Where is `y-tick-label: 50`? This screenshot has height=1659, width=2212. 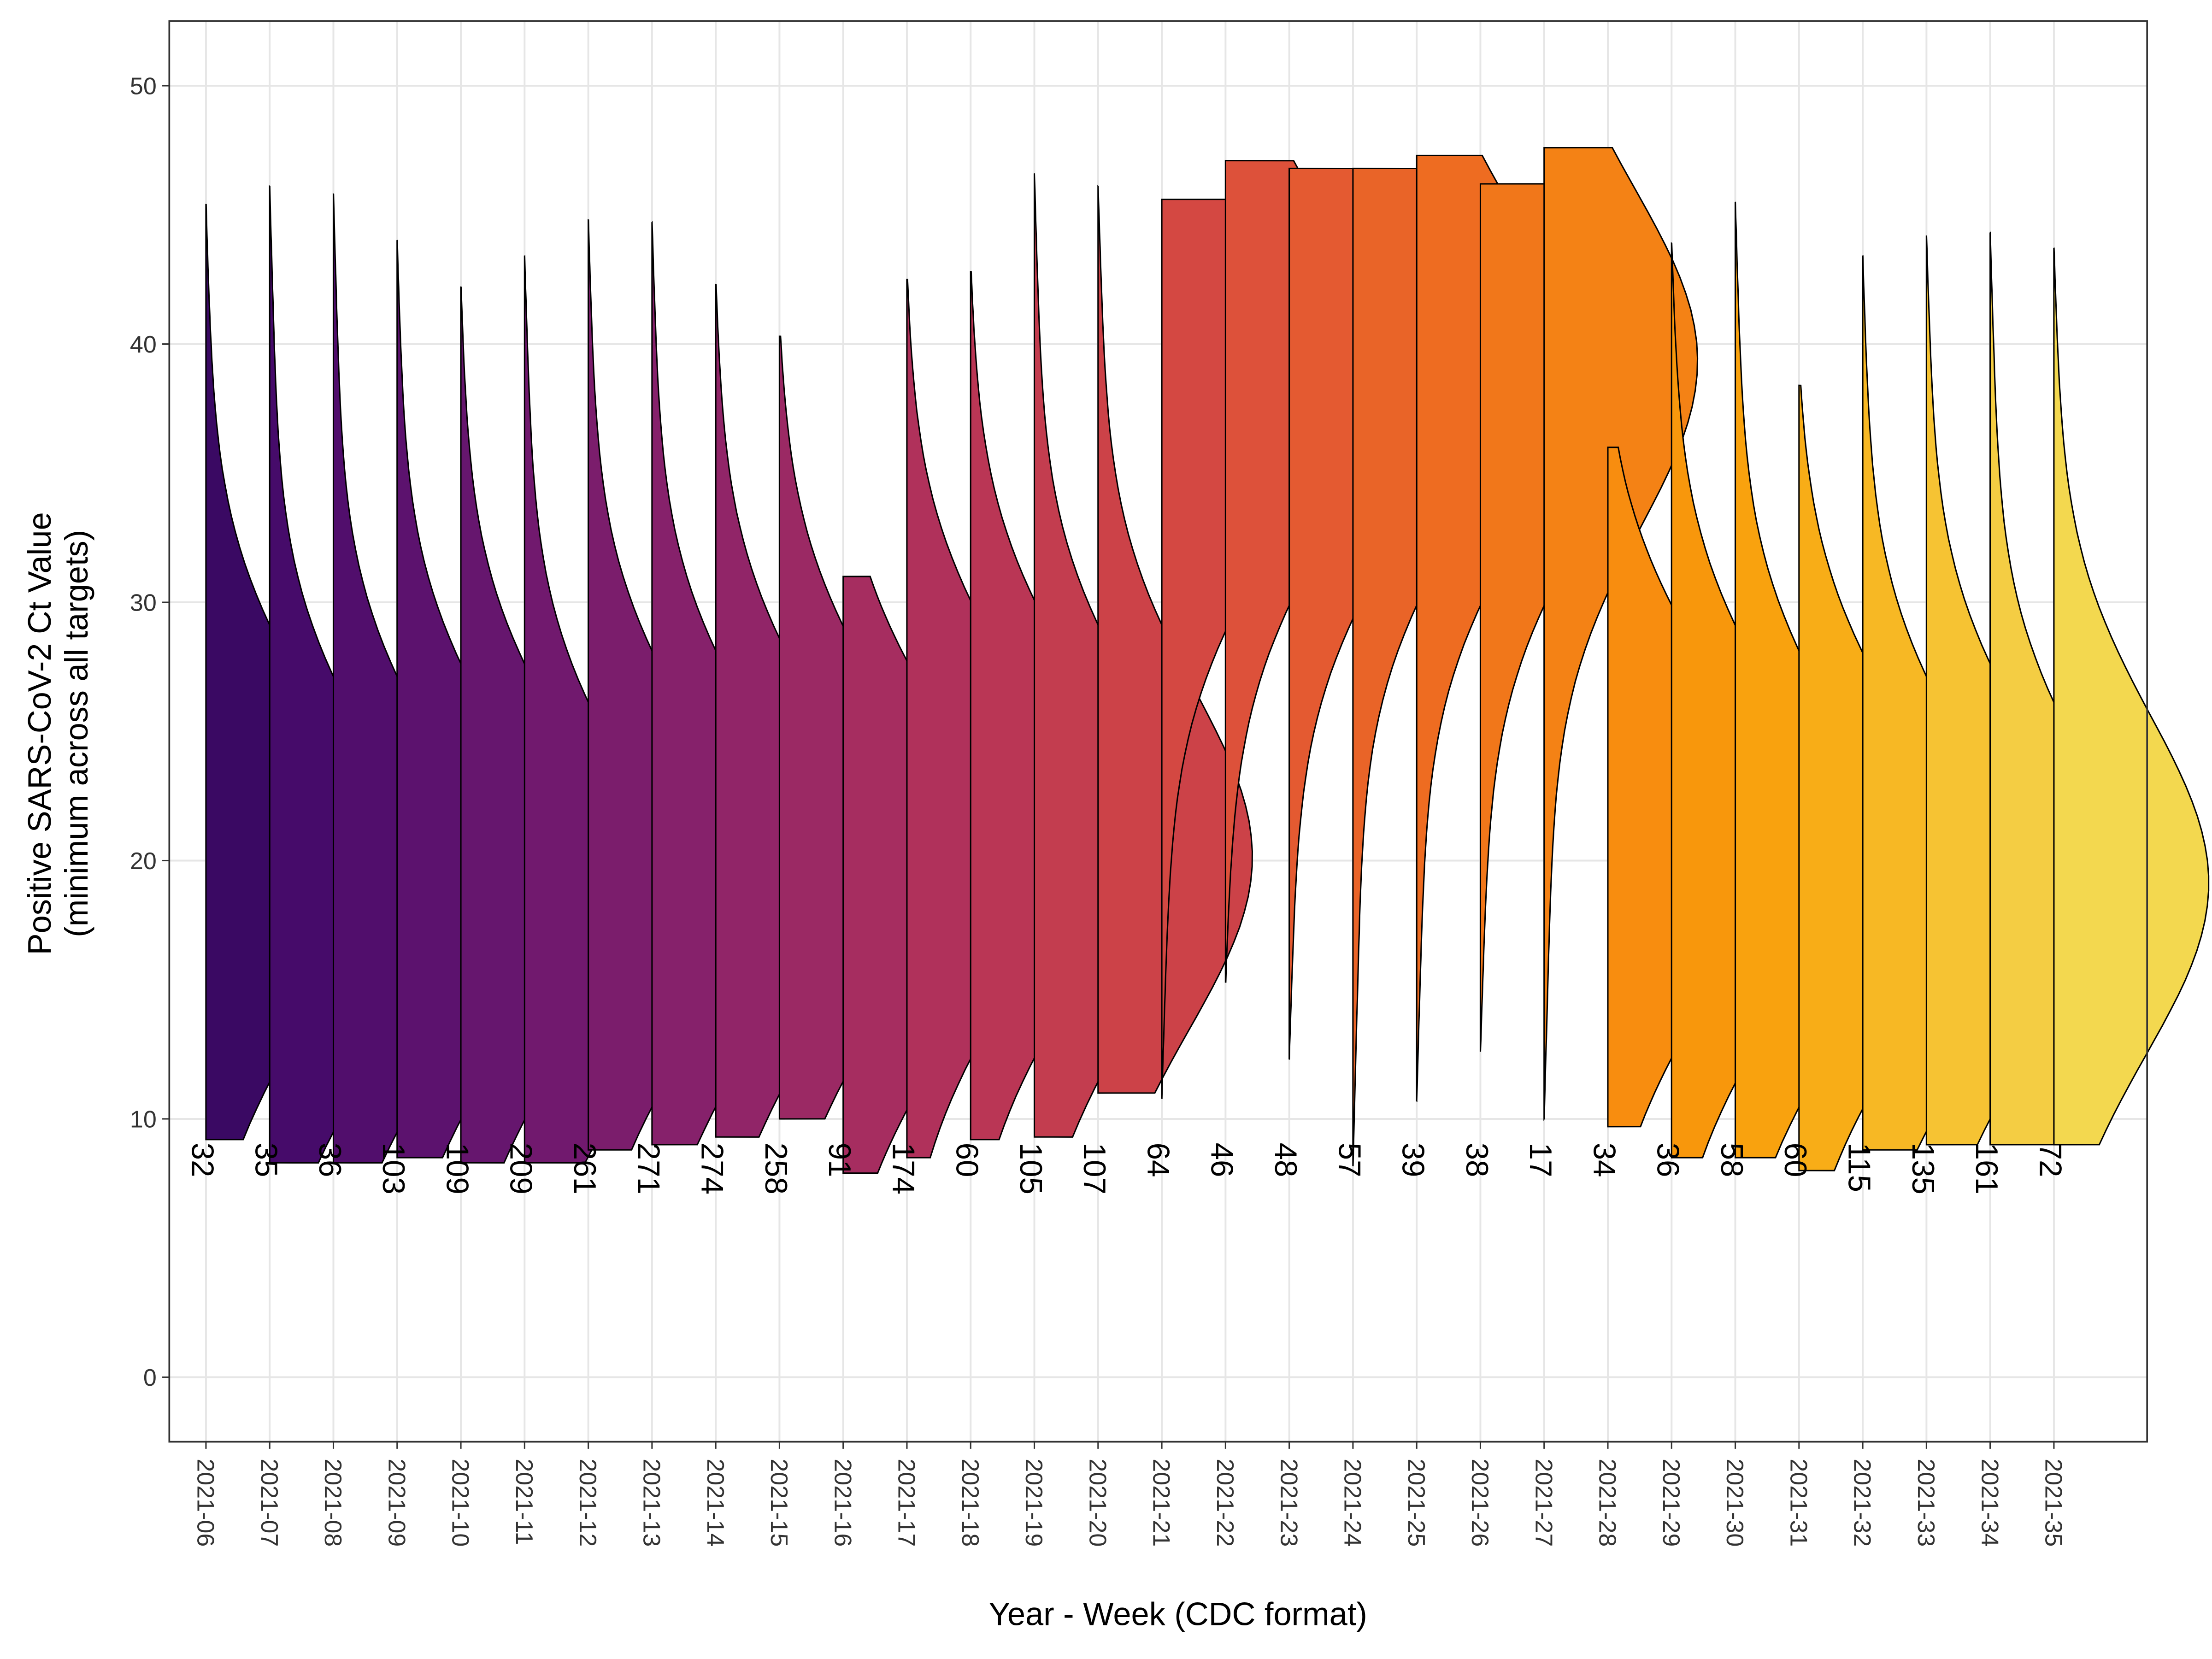 y-tick-label: 50 is located at coordinates (143, 86).